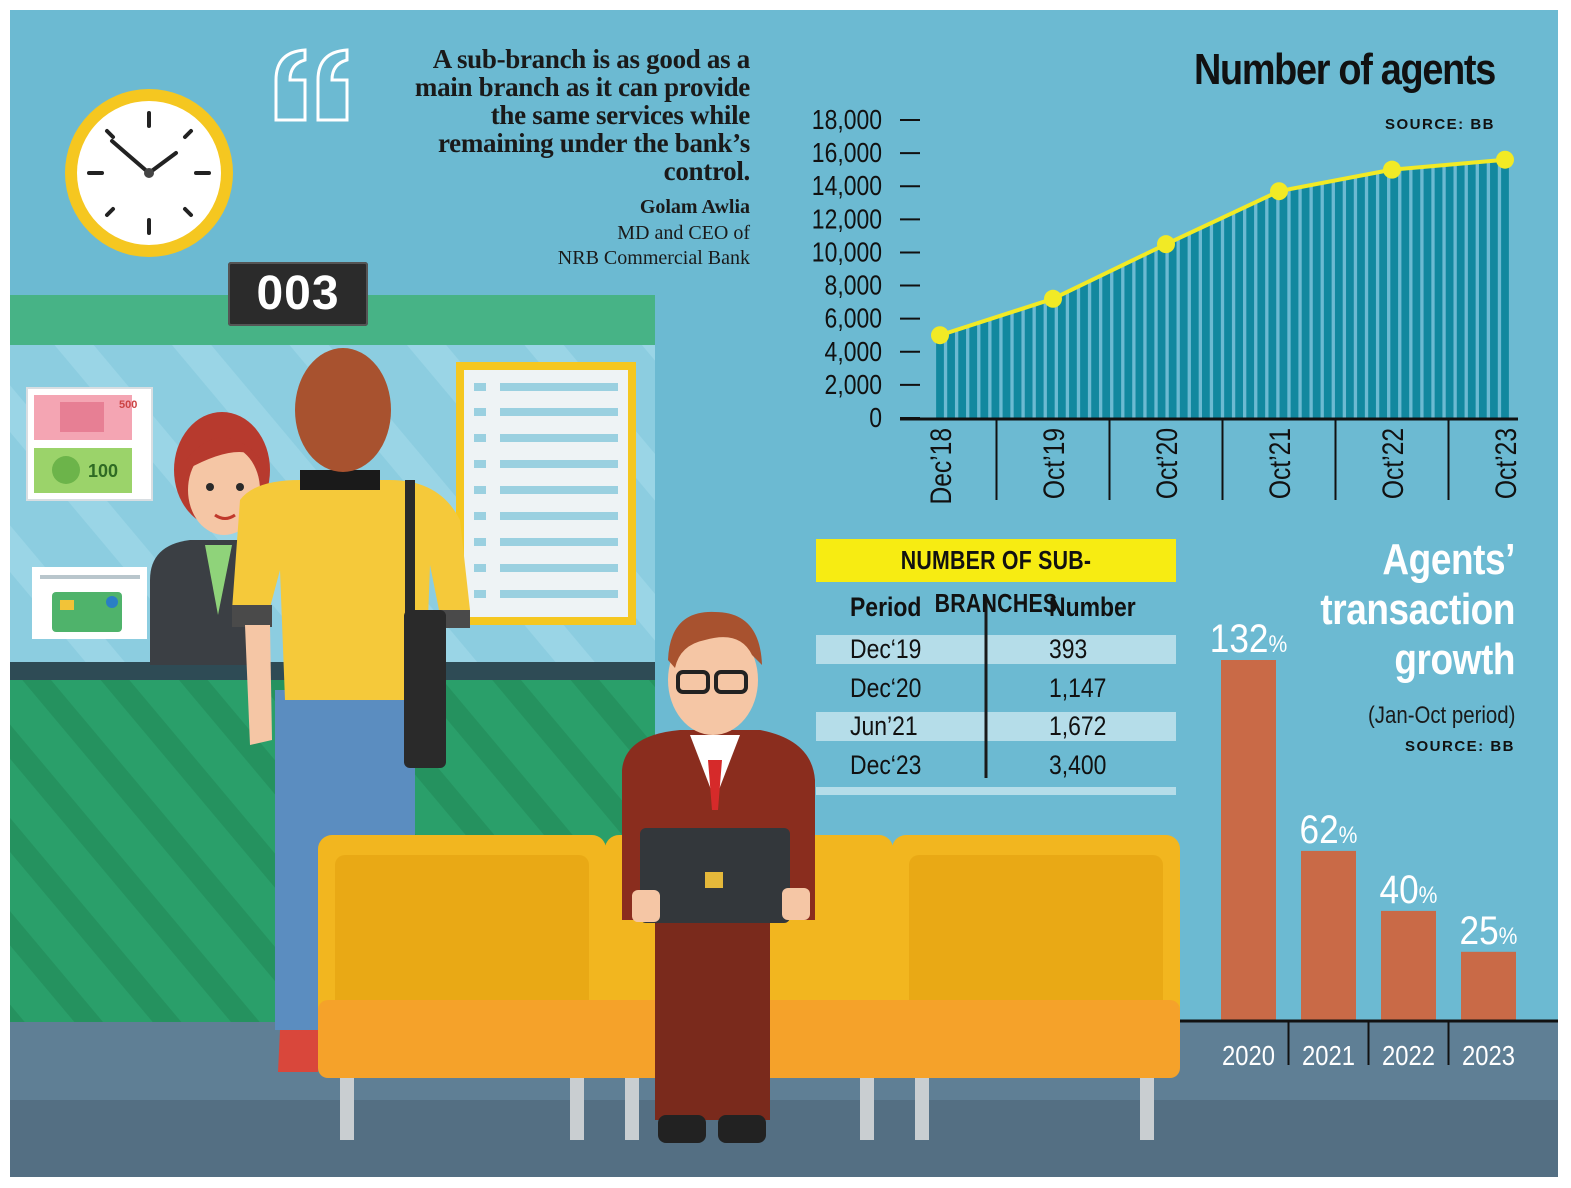  I want to click on table-cell-number: 1,147, so click(1078, 688).